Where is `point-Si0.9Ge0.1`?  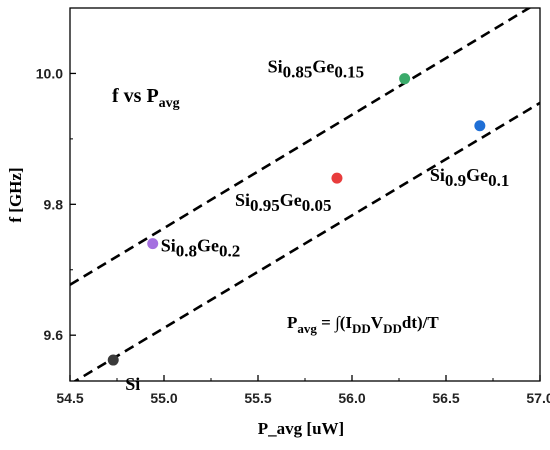
point-Si0.9Ge0.1 is located at coordinates (480, 126).